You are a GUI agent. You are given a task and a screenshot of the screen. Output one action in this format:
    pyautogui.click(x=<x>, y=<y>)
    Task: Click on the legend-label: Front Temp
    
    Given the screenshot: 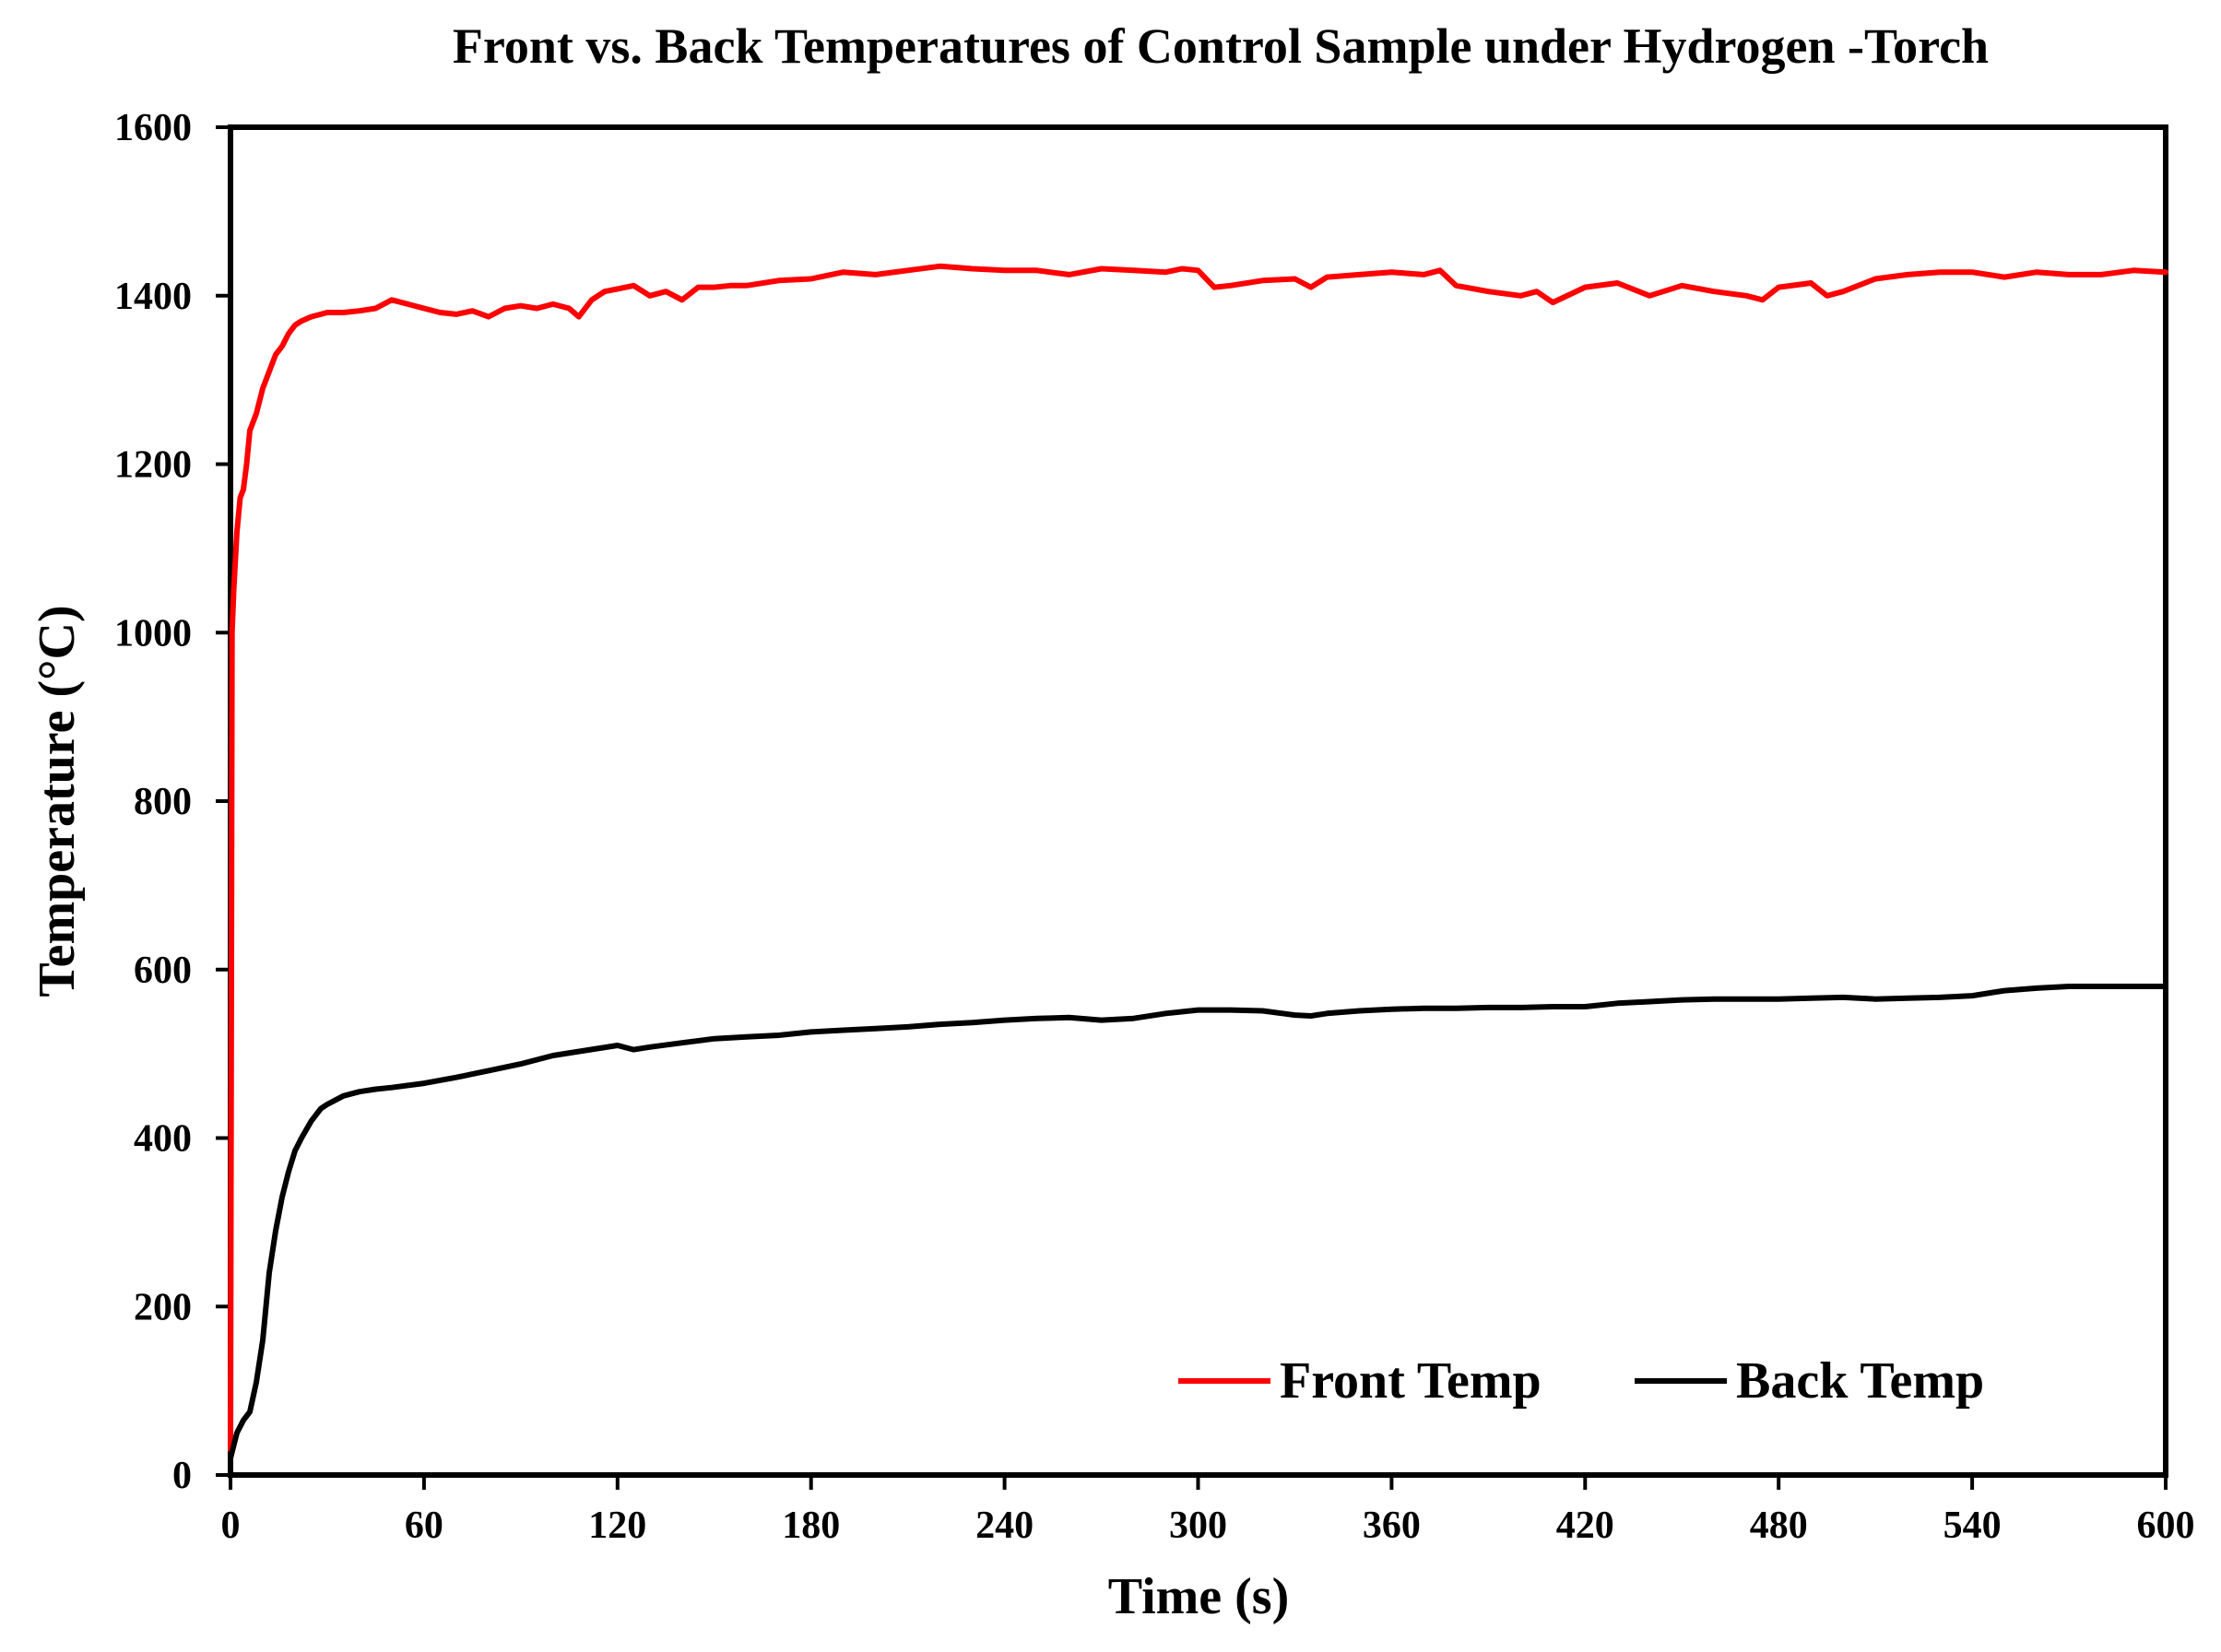 What is the action you would take?
    pyautogui.click(x=1411, y=1381)
    